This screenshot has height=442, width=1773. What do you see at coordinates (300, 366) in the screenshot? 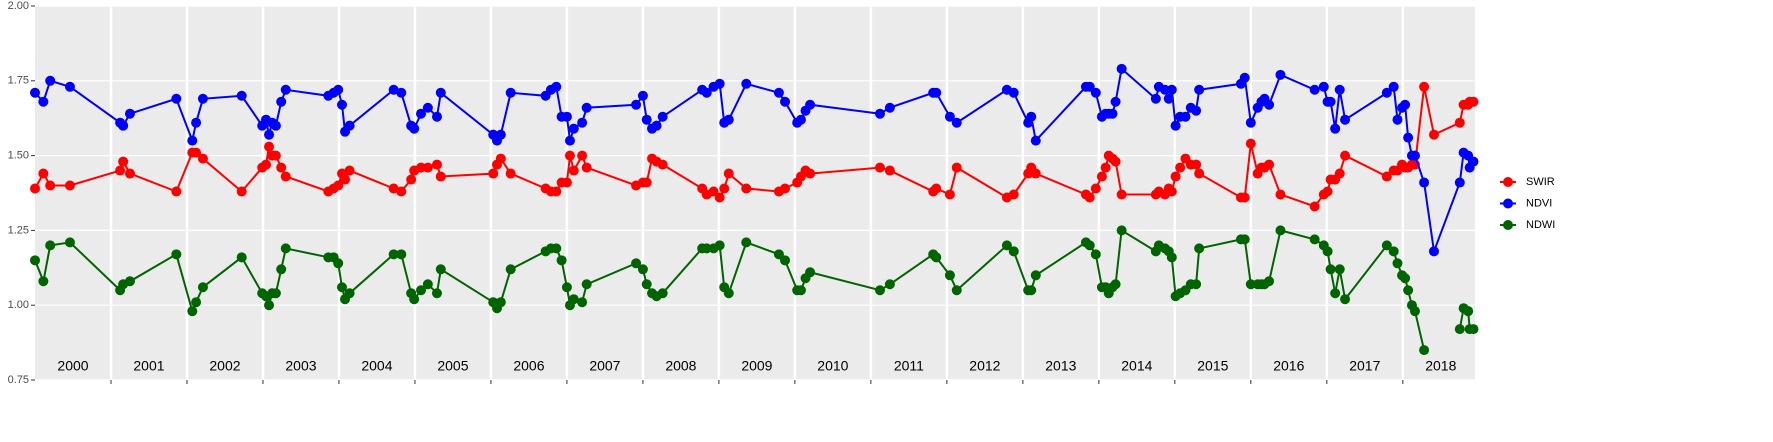
I see `year-label: 2003` at bounding box center [300, 366].